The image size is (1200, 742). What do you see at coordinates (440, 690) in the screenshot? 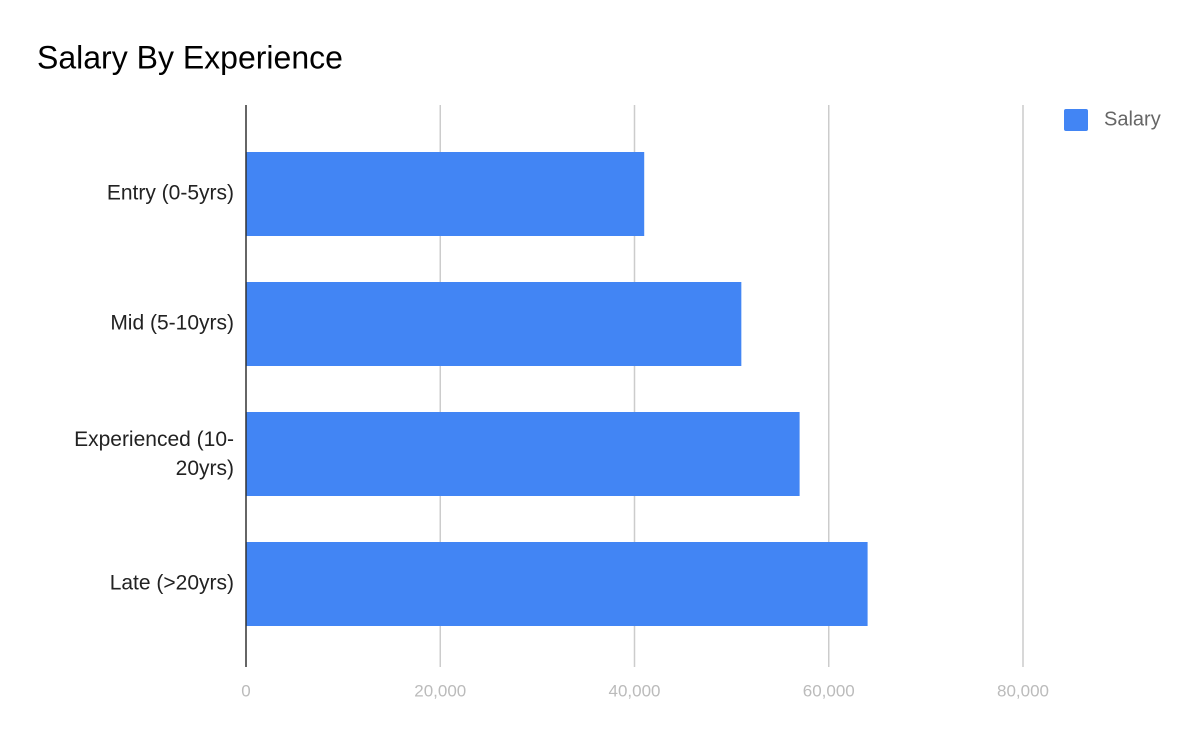
I see `x-tick-label: 20,000` at bounding box center [440, 690].